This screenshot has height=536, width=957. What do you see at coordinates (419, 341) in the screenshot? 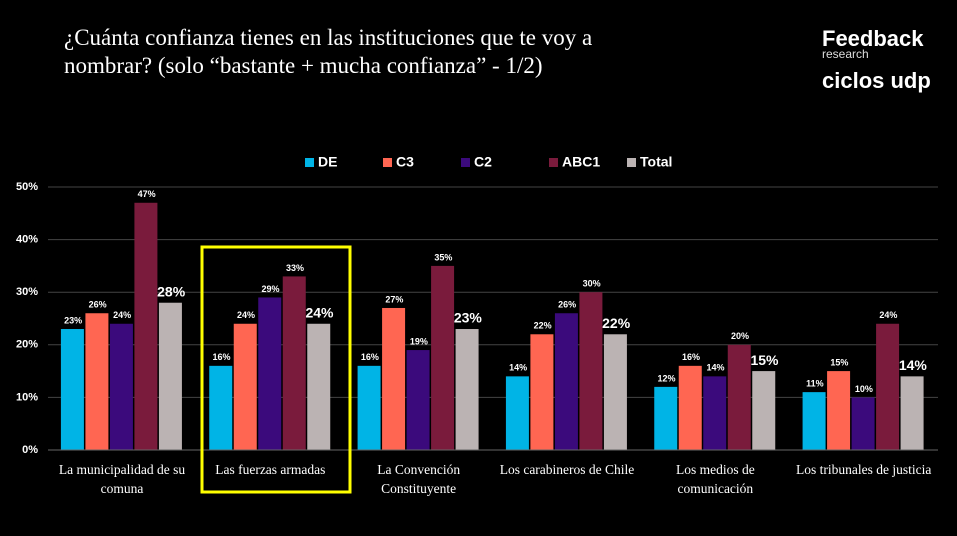
I see `data-label: 19%` at bounding box center [419, 341].